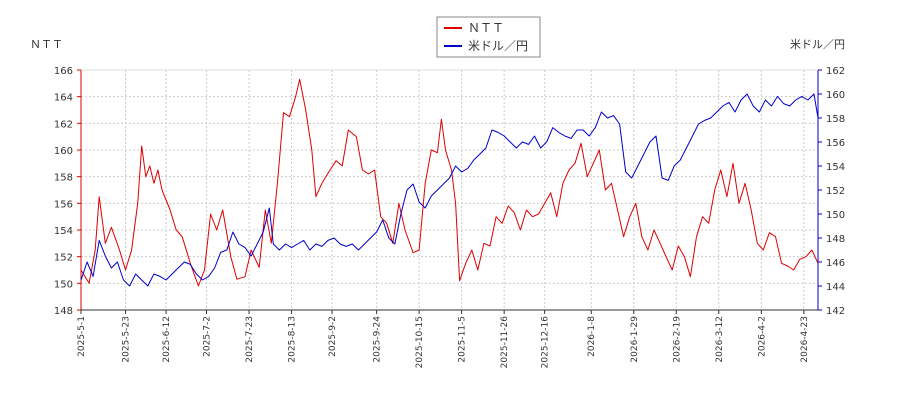  What do you see at coordinates (63, 124) in the screenshot?
I see `left-tick-label: 162` at bounding box center [63, 124].